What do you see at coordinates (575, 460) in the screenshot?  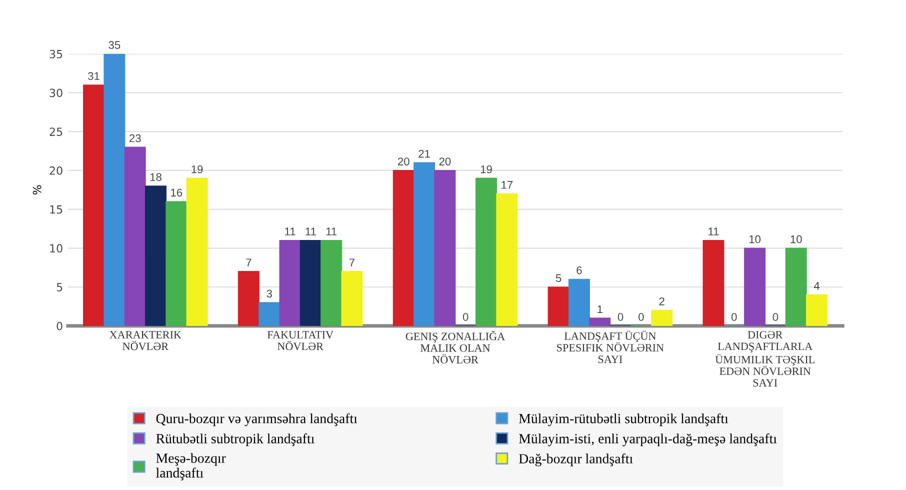 I see `legend-label: Dağ-bozqır landşaftı` at bounding box center [575, 460].